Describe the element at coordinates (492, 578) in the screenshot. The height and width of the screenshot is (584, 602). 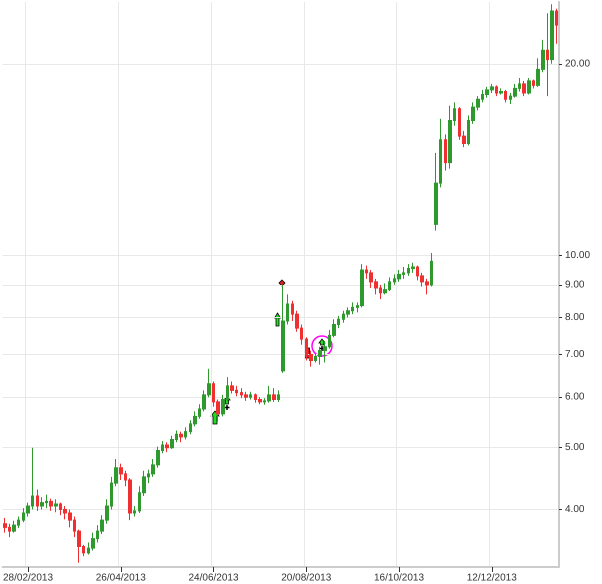
I see `x-tick-label: 12/12/2013` at that location.